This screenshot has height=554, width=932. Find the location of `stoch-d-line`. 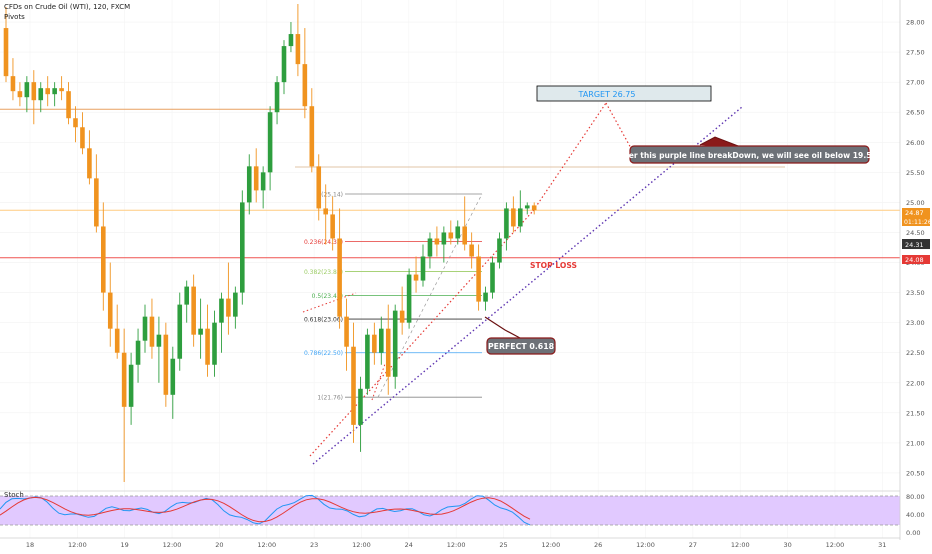

stoch-d-line is located at coordinates (265, 509).